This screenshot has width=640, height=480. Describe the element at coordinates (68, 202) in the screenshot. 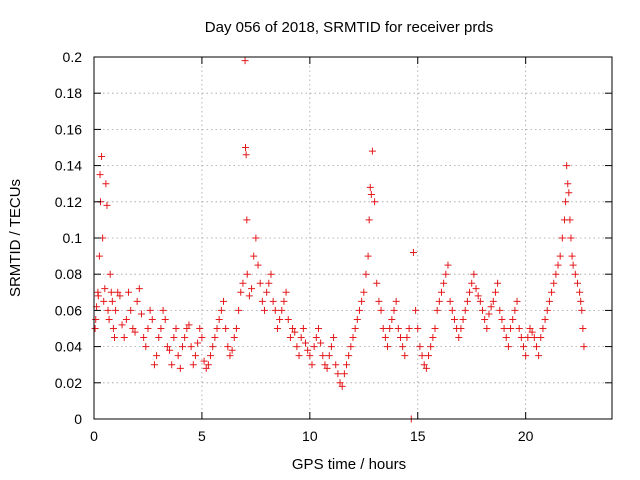

I see `y-tick-label: 0.12` at that location.